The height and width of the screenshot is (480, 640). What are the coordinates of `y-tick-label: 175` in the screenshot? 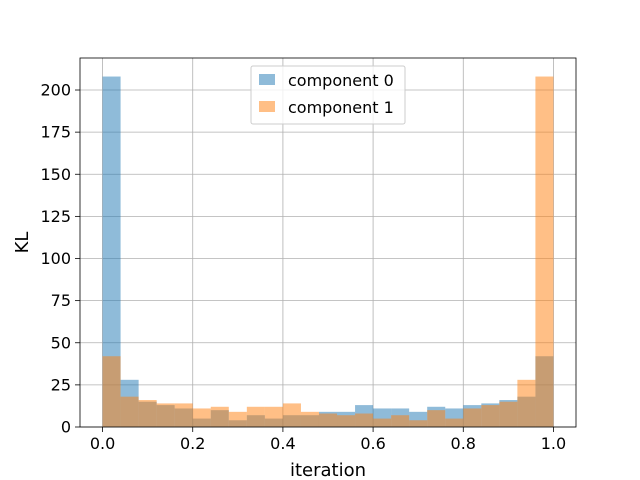 It's located at (55, 132).